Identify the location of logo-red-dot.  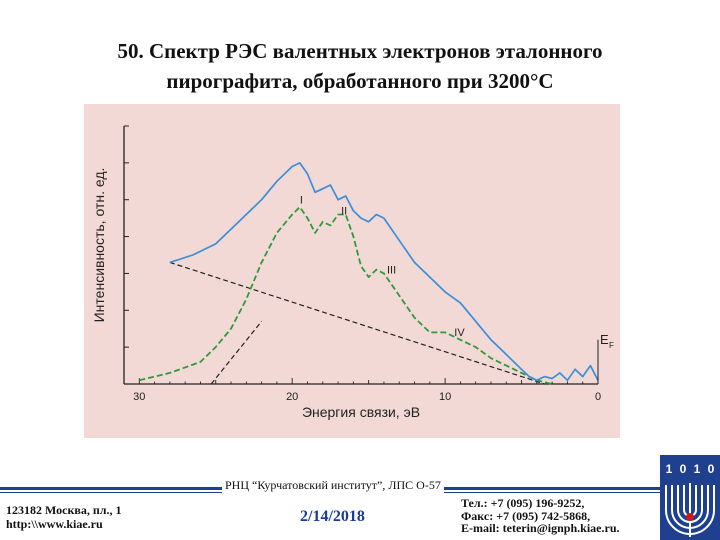
(690, 517).